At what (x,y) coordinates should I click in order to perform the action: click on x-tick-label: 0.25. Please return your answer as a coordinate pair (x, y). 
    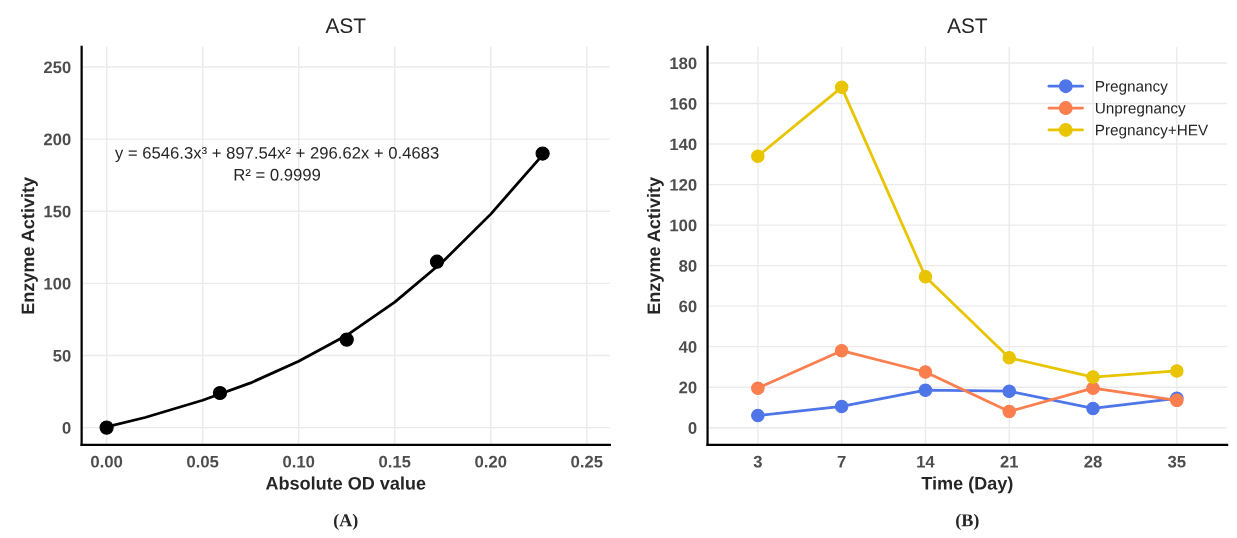
    Looking at the image, I should click on (587, 461).